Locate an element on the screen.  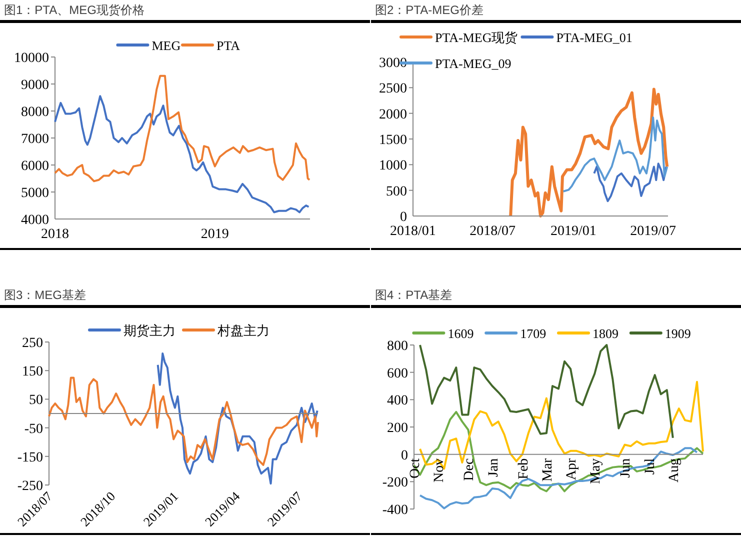
y-tick-label: 5000 is located at coordinates (35, 193).